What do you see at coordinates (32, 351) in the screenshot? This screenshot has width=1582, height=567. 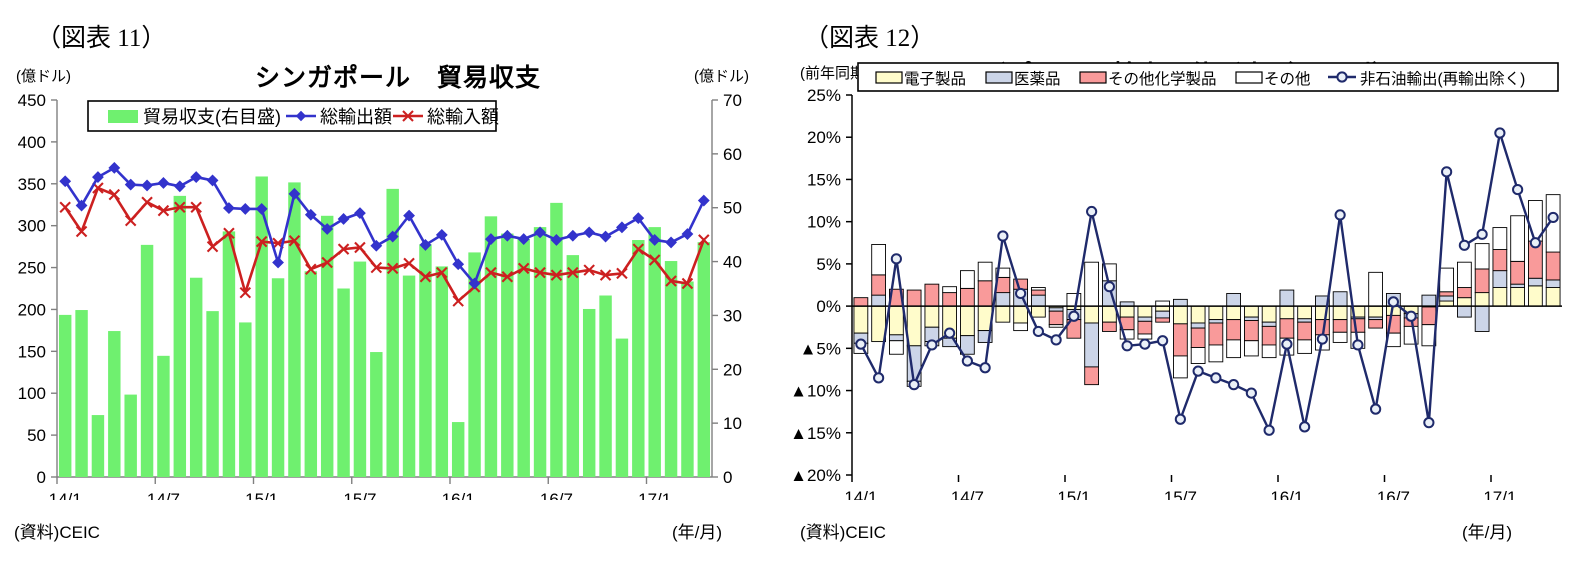 I see `svg-text: 150` at bounding box center [32, 351].